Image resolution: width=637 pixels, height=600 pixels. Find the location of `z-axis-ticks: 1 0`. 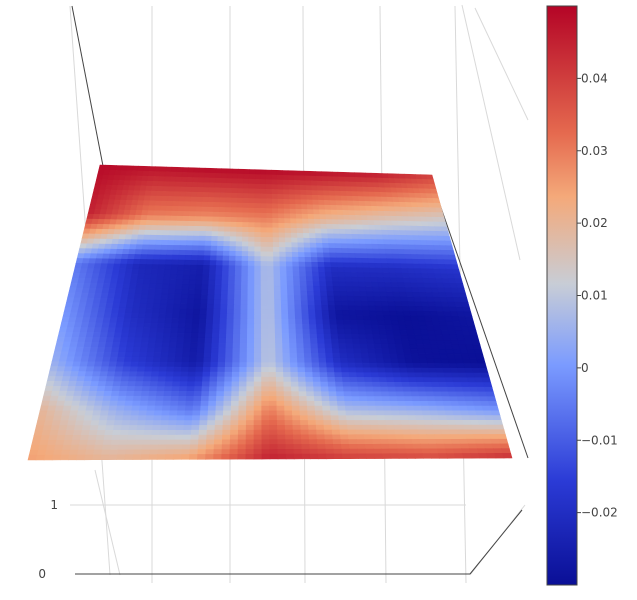

z-axis-ticks: 1 0 is located at coordinates (48, 539).